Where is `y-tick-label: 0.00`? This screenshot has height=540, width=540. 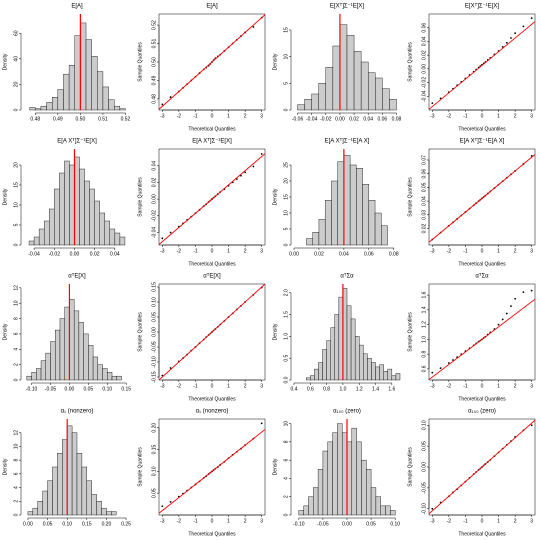
y-tick-label: 0.00 is located at coordinates (424, 467).